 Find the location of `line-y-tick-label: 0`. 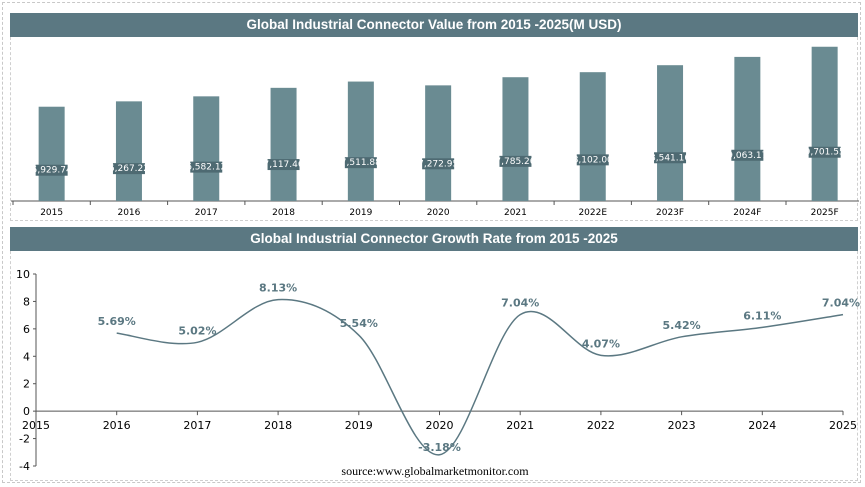

line-y-tick-label: 0 is located at coordinates (26, 411).